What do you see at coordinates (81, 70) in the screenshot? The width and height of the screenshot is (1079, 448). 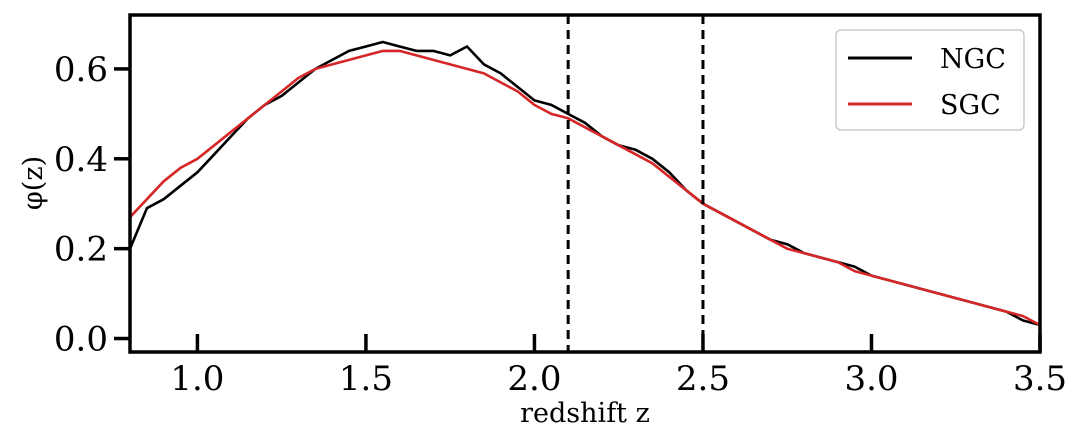 I see `y-tick-label: 0.6` at bounding box center [81, 70].